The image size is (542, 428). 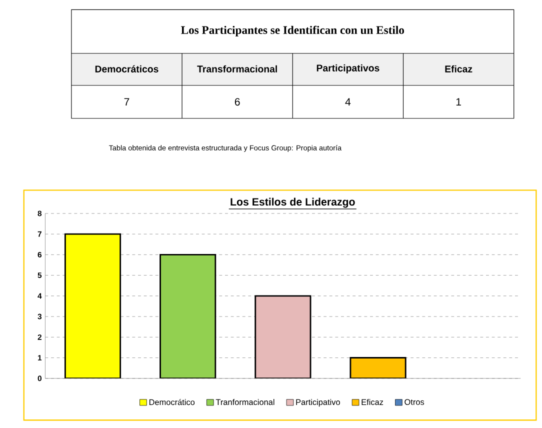 What do you see at coordinates (373, 402) in the screenshot?
I see `legend-label: Eficaz` at bounding box center [373, 402].